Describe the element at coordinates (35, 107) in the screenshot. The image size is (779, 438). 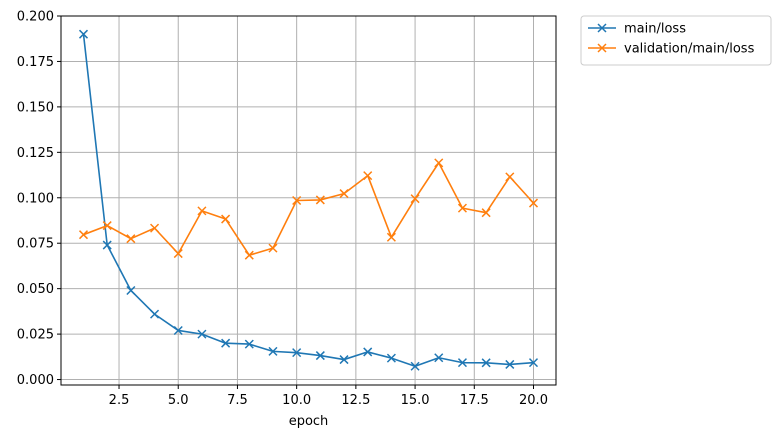
I see `y-tick-label: 0.150` at that location.